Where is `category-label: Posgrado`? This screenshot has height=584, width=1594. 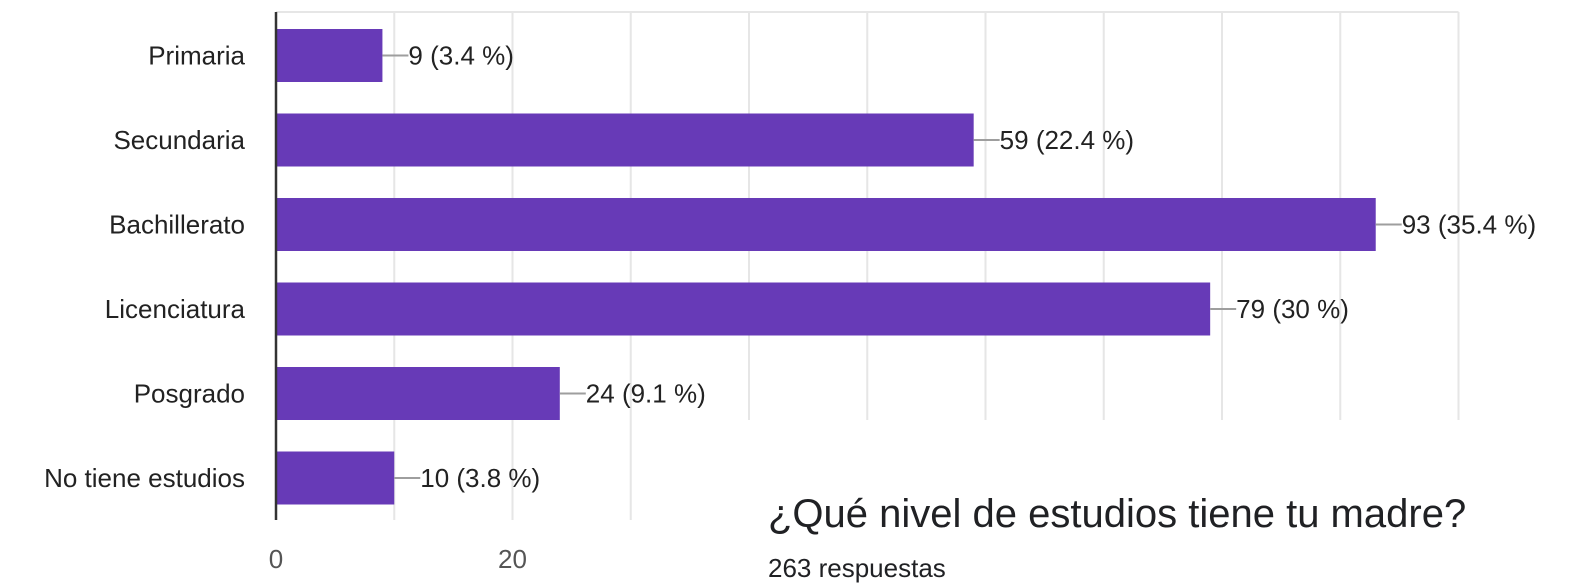 category-label: Posgrado is located at coordinates (189, 394).